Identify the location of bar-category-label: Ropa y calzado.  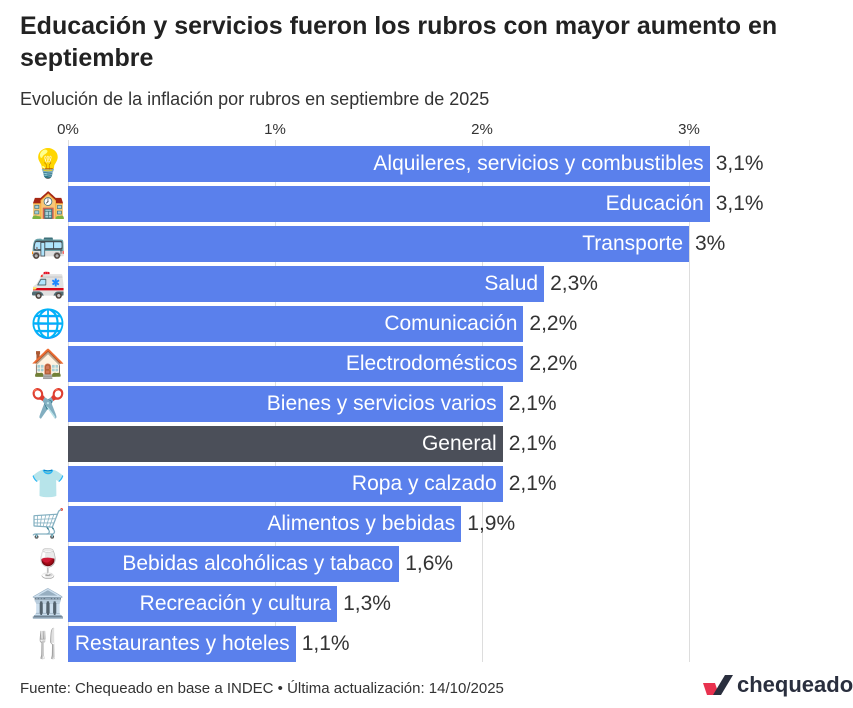
(424, 483).